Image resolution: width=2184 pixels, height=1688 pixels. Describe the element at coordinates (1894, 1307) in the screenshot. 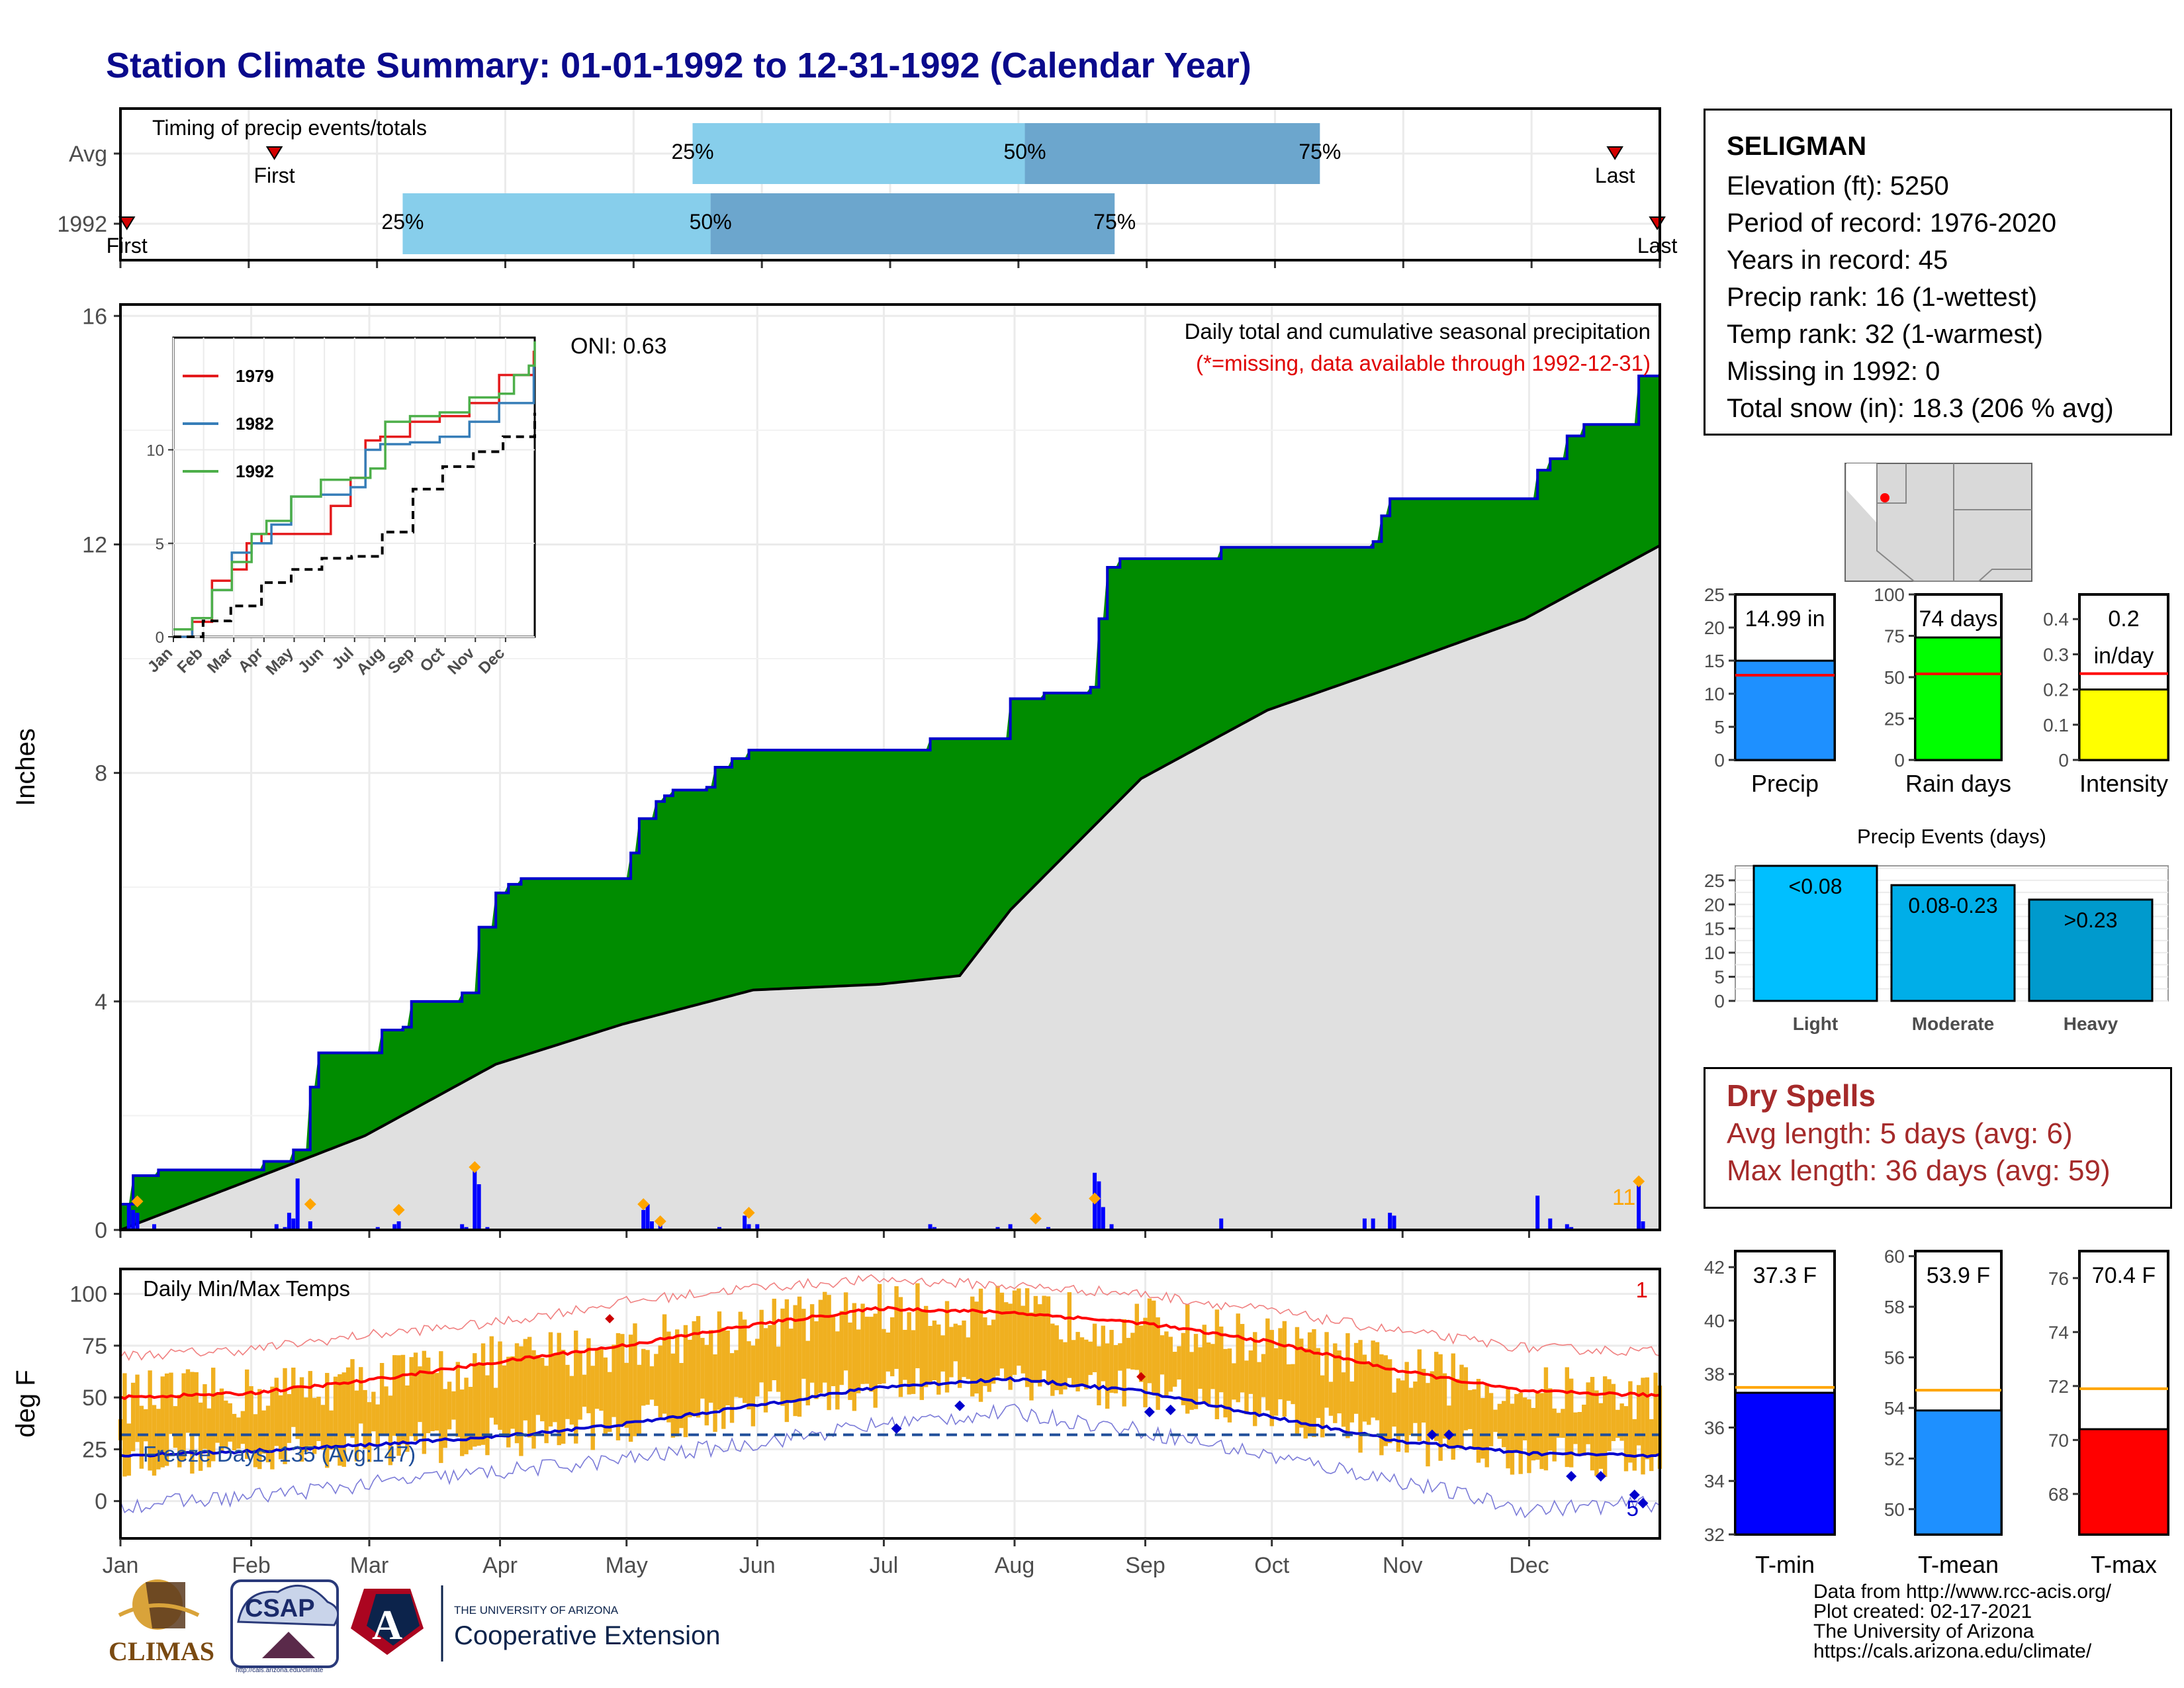

I see `summary-bar-tick-label: 58` at that location.